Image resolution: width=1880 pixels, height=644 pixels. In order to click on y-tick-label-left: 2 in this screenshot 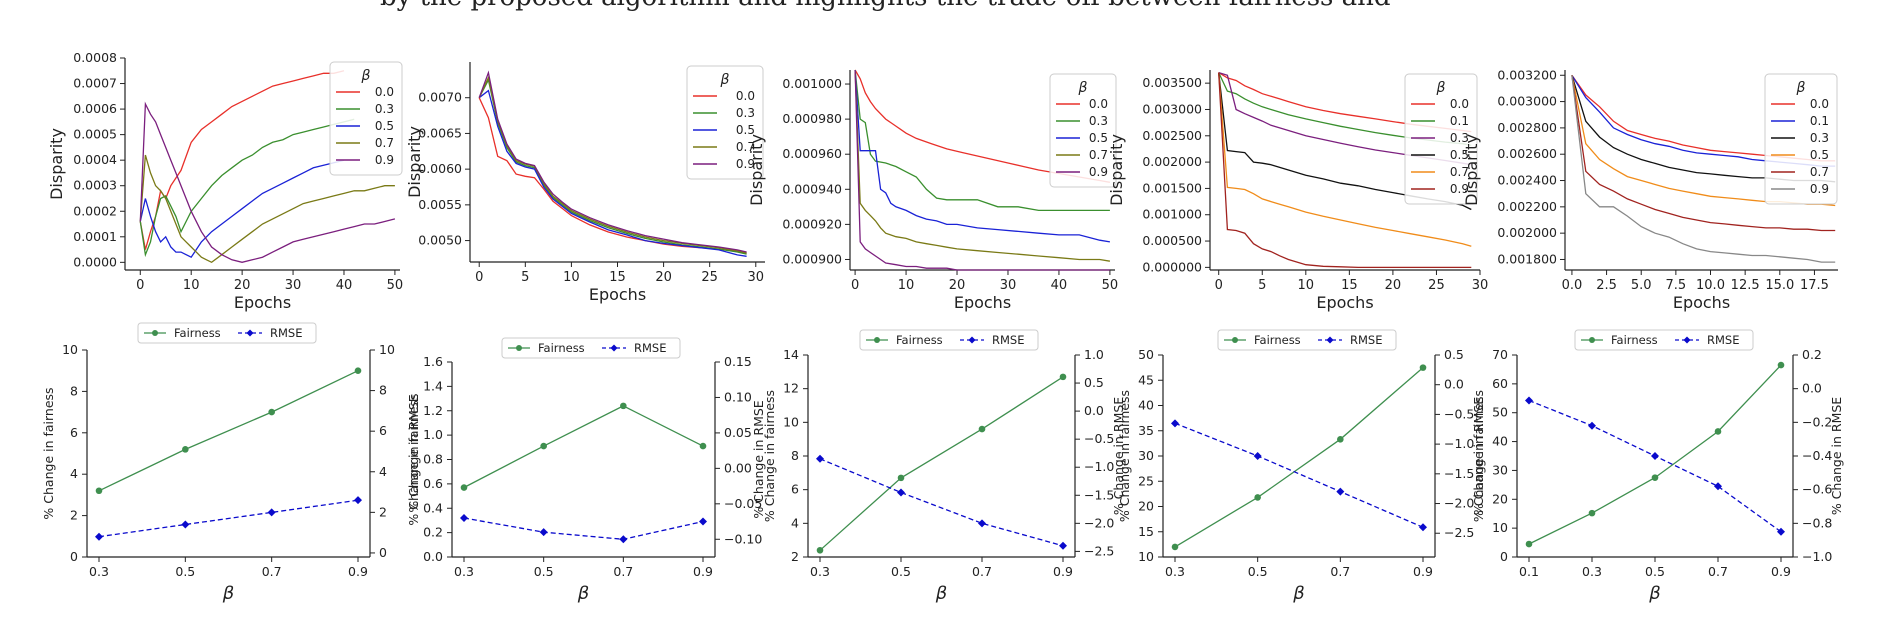, I will do `click(74, 515)`.